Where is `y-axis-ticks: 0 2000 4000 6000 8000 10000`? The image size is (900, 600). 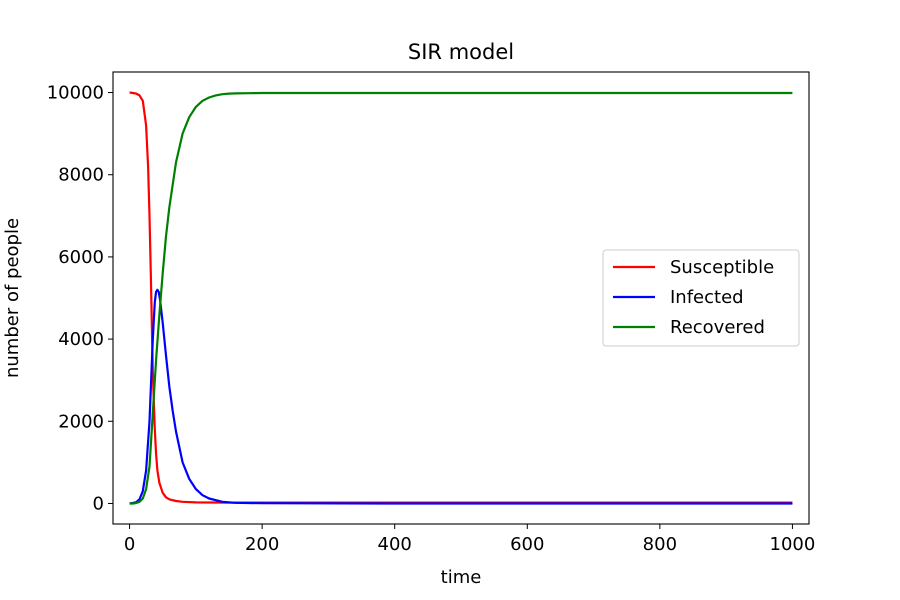
y-axis-ticks: 0 2000 4000 6000 8000 10000 is located at coordinates (80, 298).